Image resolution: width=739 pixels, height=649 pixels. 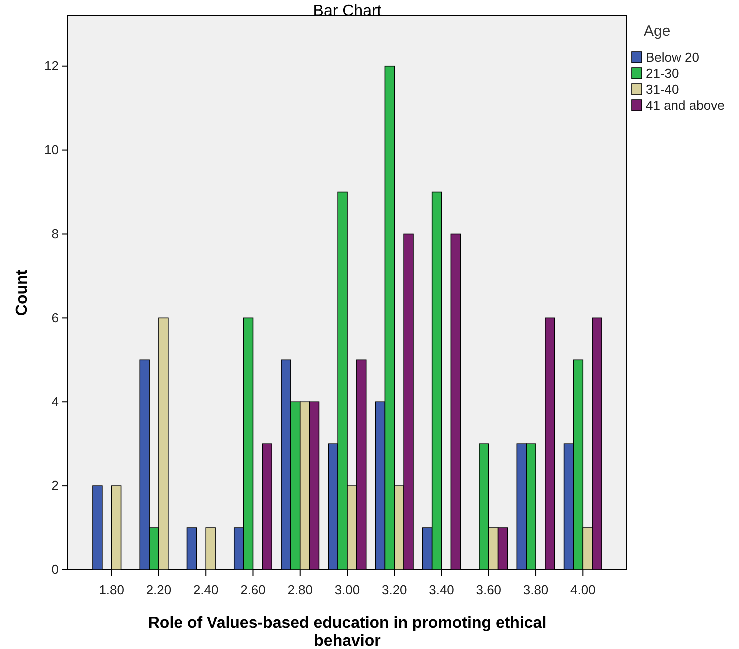 I want to click on x-tick-label: 2.20, so click(x=159, y=590).